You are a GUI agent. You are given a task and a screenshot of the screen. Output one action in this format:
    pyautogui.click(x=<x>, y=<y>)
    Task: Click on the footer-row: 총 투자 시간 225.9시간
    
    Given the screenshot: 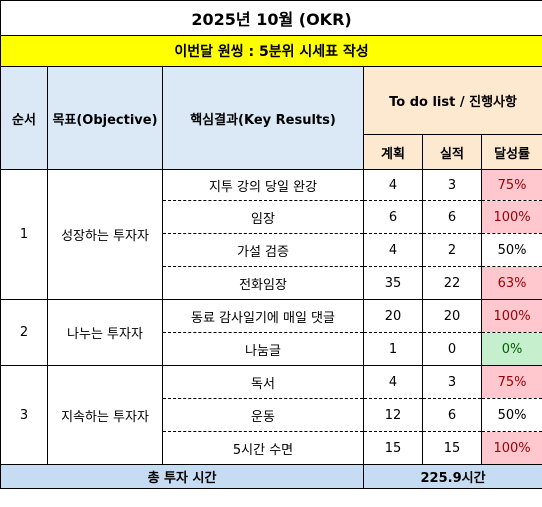 What is the action you would take?
    pyautogui.click(x=271, y=476)
    